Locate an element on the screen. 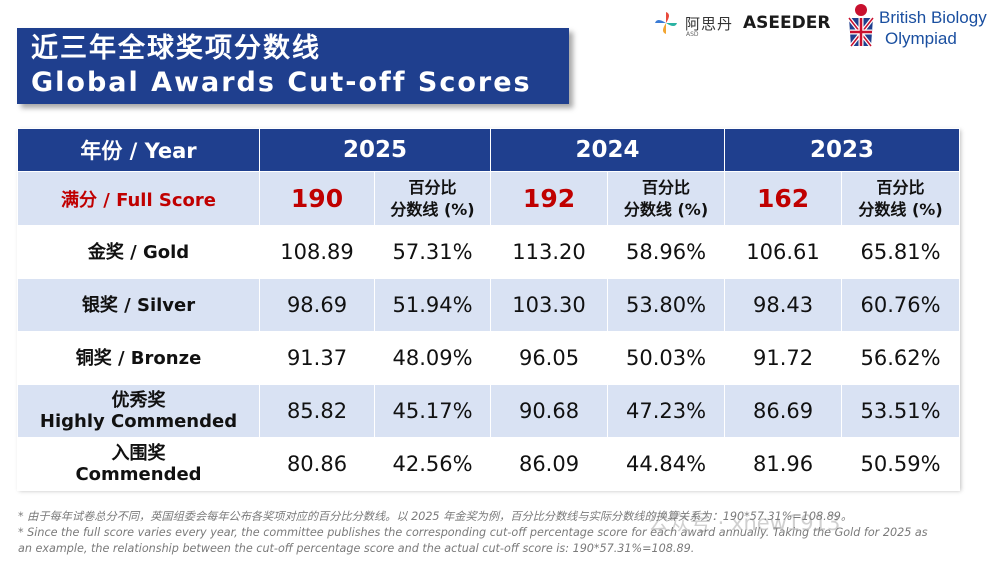  table-cell: 44.84% is located at coordinates (666, 464).